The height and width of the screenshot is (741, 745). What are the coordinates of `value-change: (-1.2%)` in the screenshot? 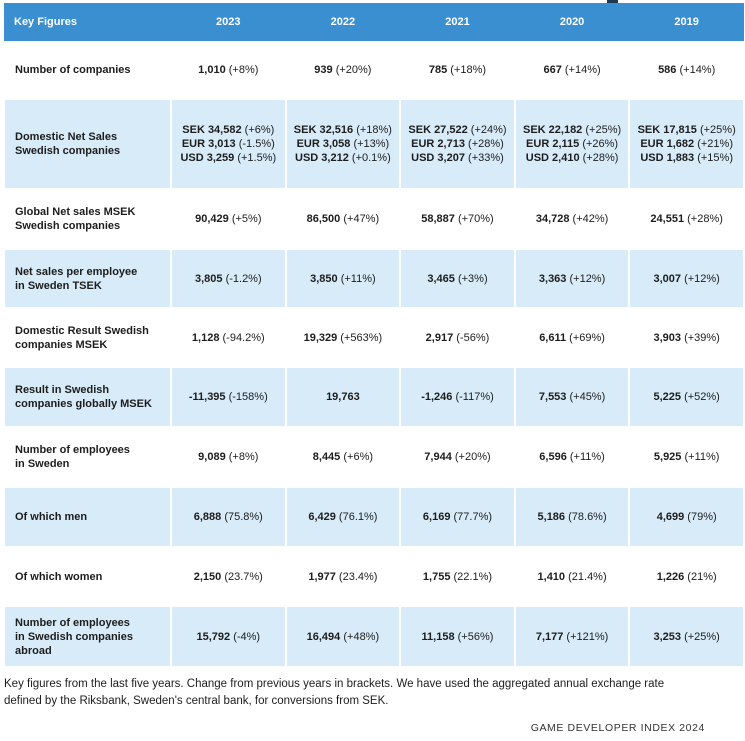 It's located at (243, 278).